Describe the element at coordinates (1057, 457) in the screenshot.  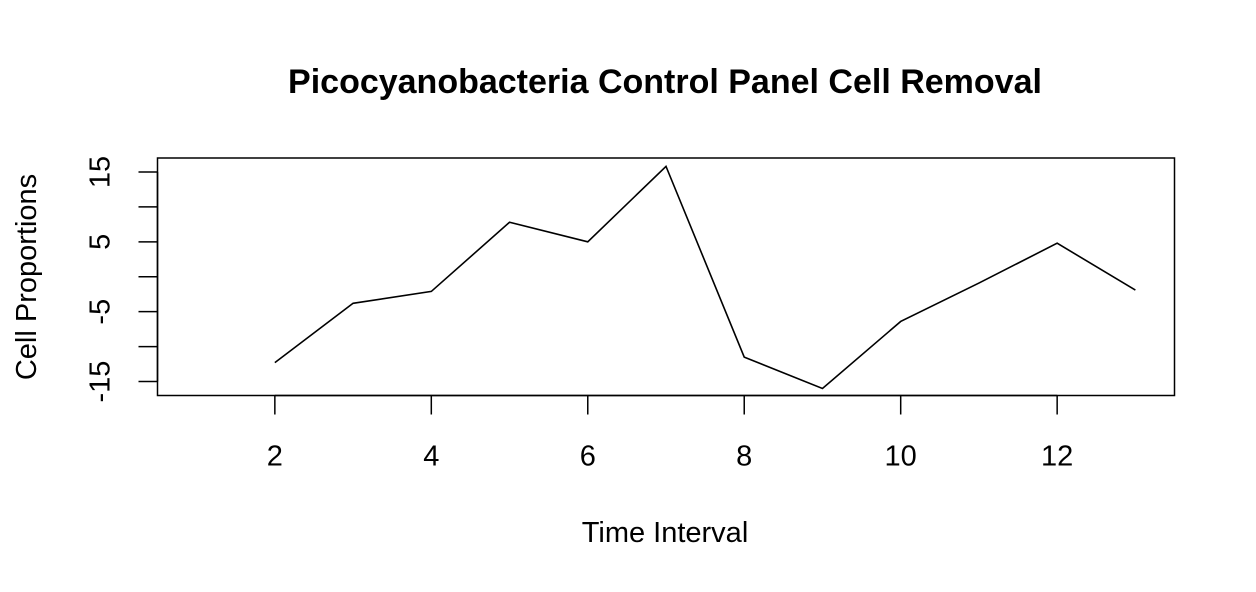
I see `x-tick-label: 12` at that location.